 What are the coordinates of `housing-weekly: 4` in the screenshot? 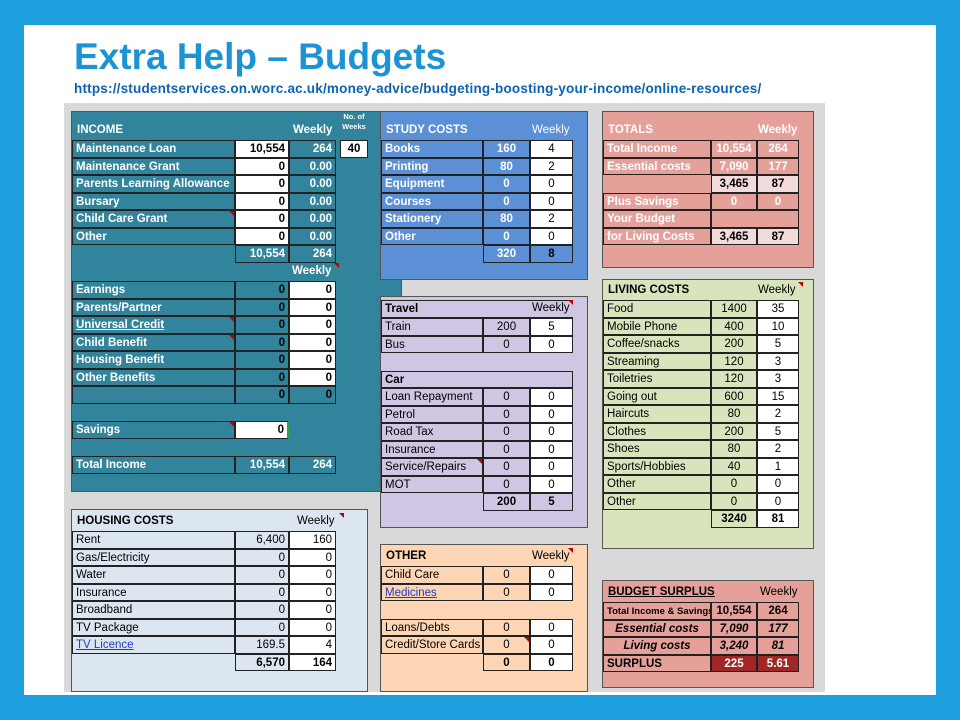 It's located at (312, 645).